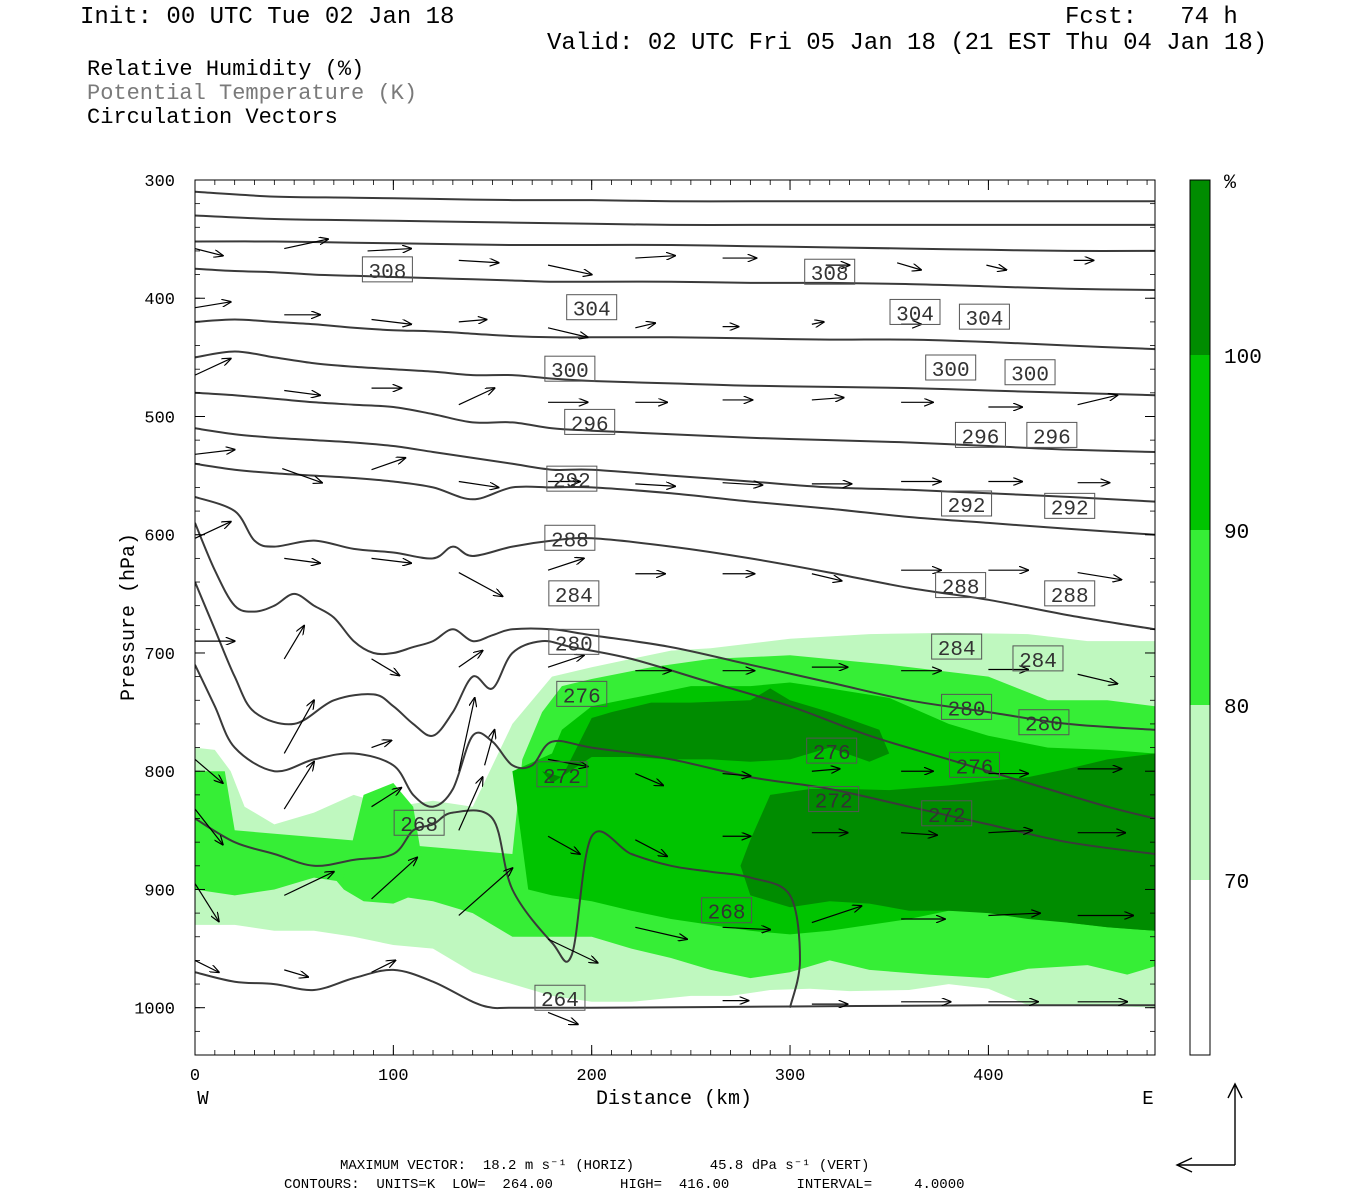  Describe the element at coordinates (1070, 506) in the screenshot. I see `contour-label: 292` at that location.